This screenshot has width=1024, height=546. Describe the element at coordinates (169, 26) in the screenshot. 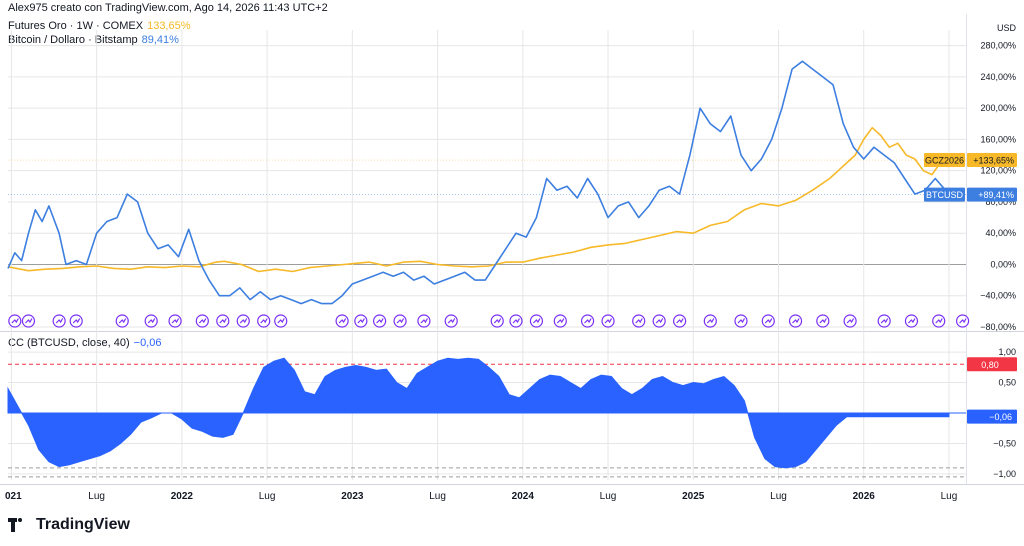

I see `legend-gold-value: 133,65%` at that location.